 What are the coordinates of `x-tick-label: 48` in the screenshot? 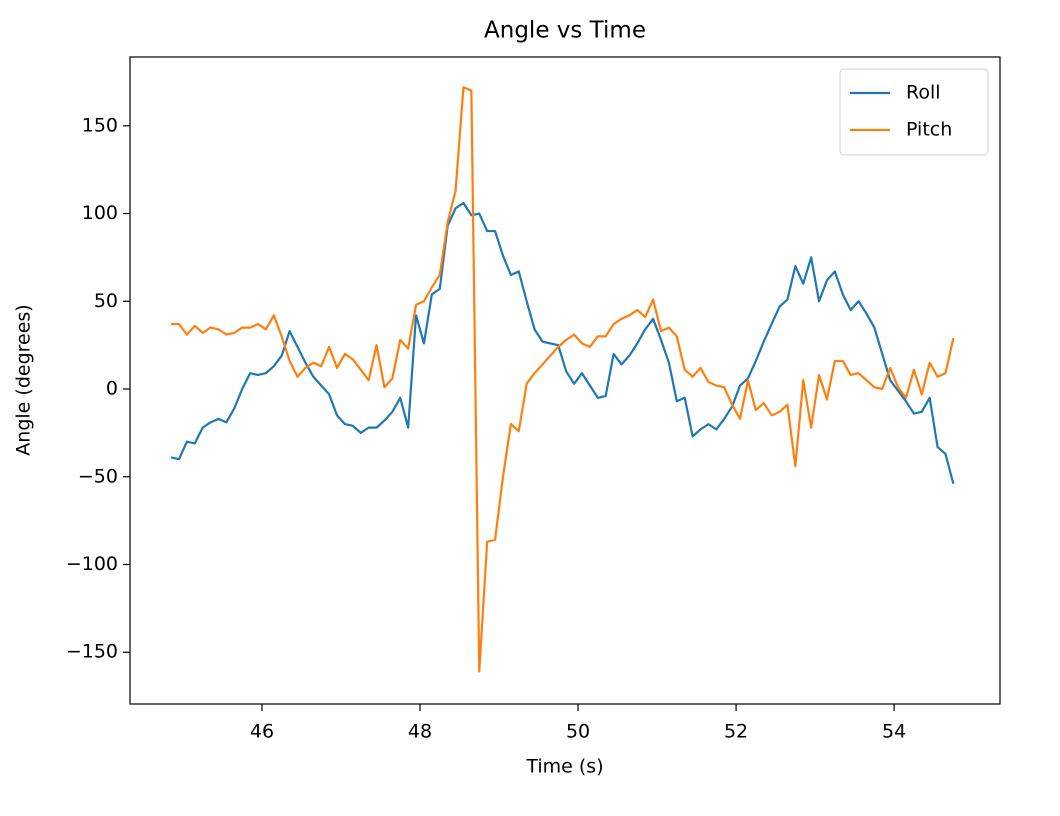 It's located at (420, 732).